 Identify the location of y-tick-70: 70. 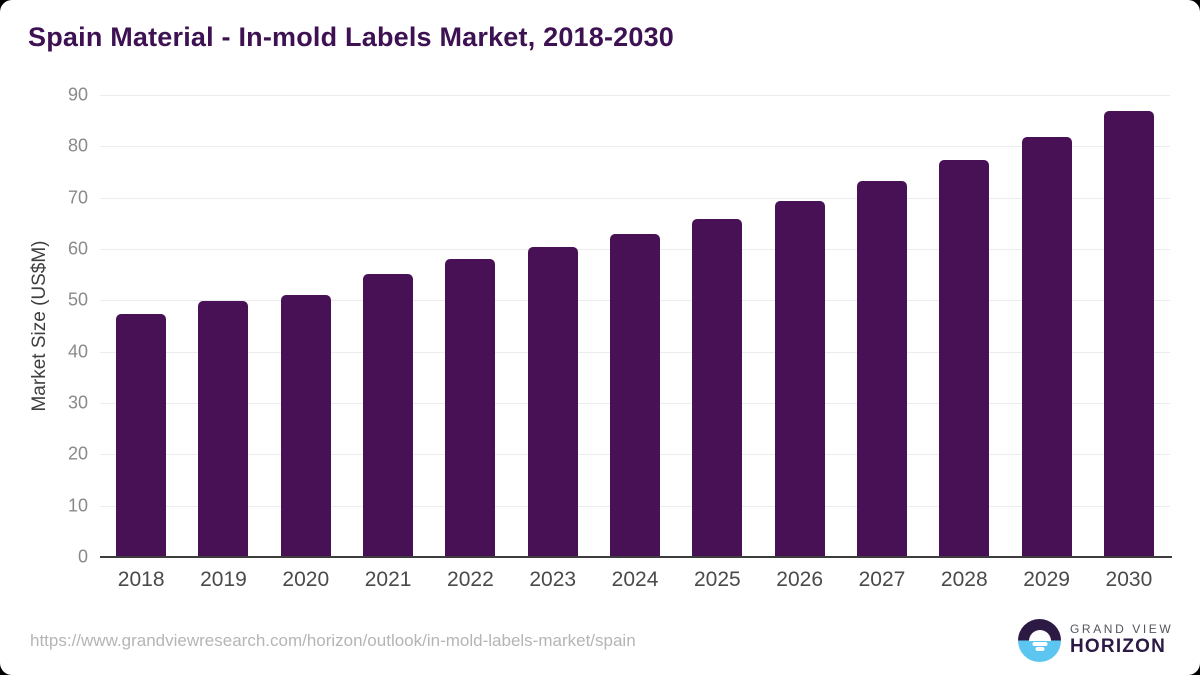
(77, 197).